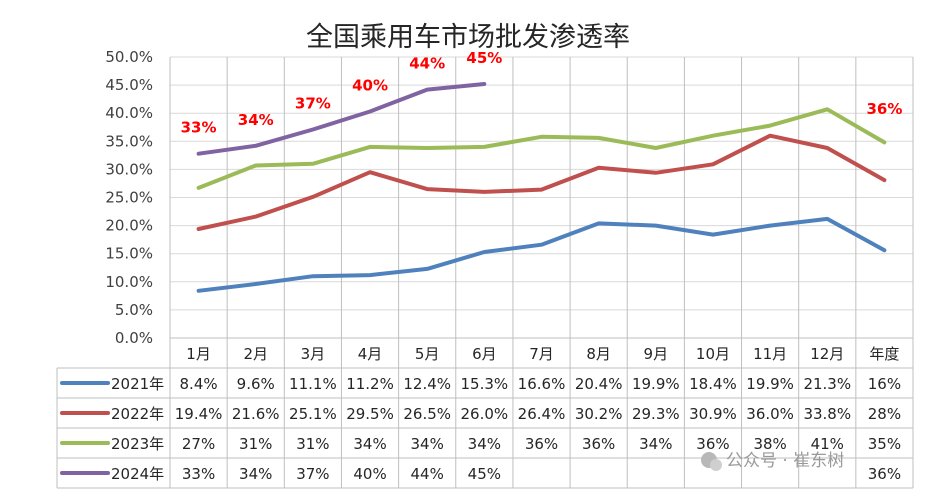 This screenshot has height=494, width=936. Describe the element at coordinates (485, 384) in the screenshot. I see `data-table-cell: 15.3%` at that location.